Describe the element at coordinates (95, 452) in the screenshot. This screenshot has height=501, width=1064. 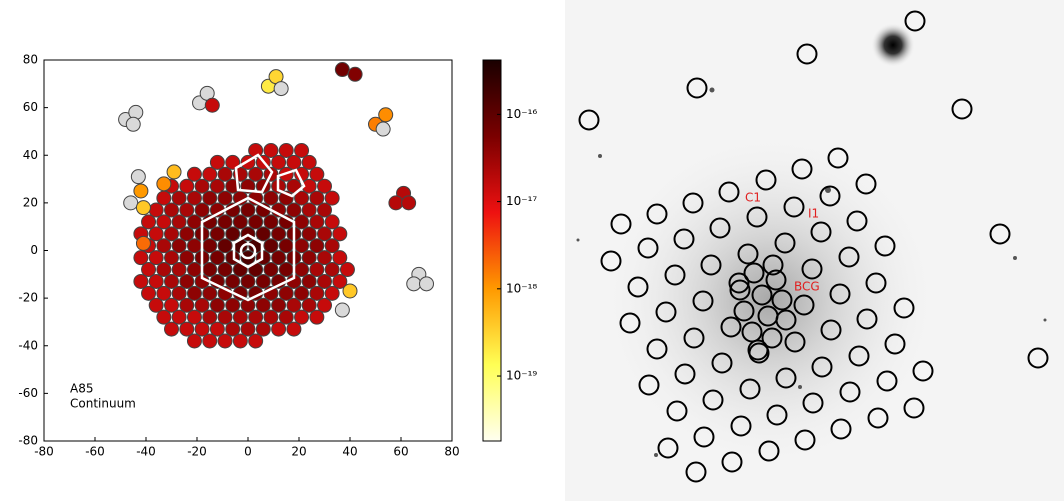
I see `x-tick-label: -60` at that location.